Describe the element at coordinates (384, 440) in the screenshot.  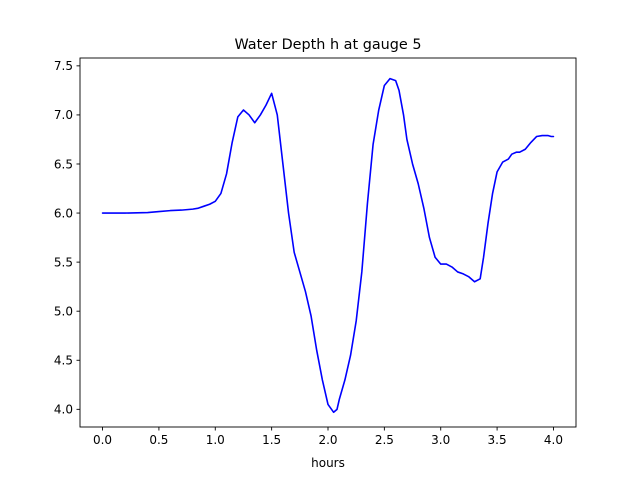
I see `x-tick-label: 2.5` at that location.